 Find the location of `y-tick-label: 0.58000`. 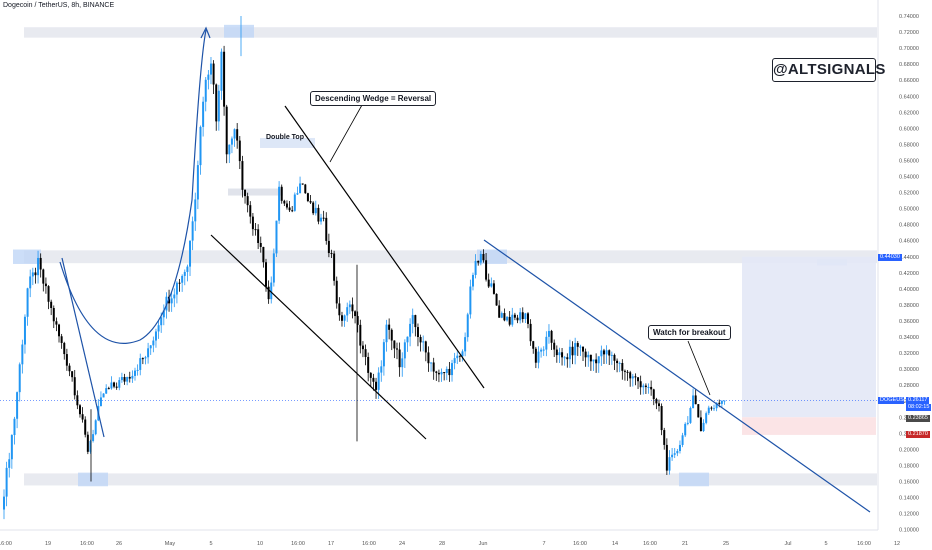

y-tick-label: 0.58000 is located at coordinates (909, 145).